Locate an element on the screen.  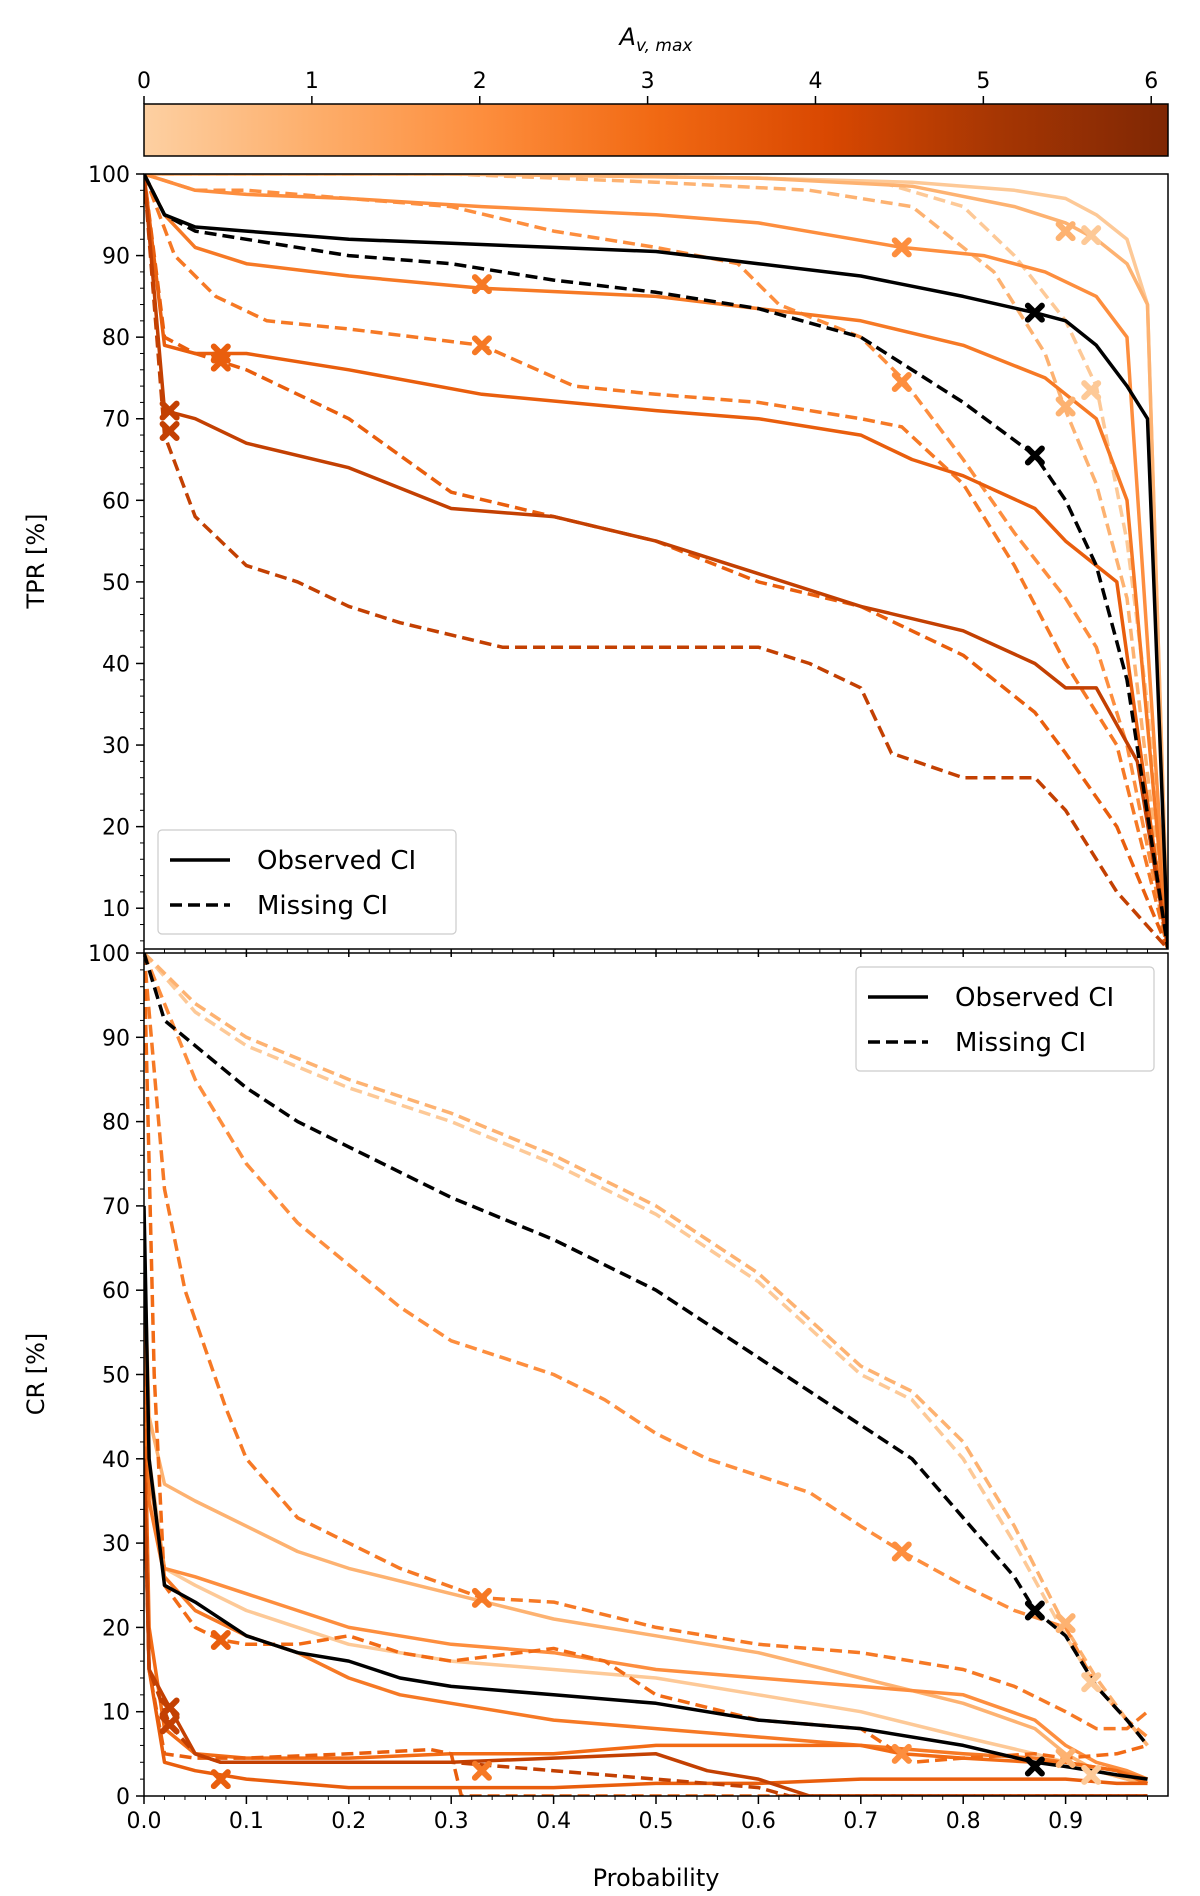
x-tick-label: 0.2 is located at coordinates (348, 1821).